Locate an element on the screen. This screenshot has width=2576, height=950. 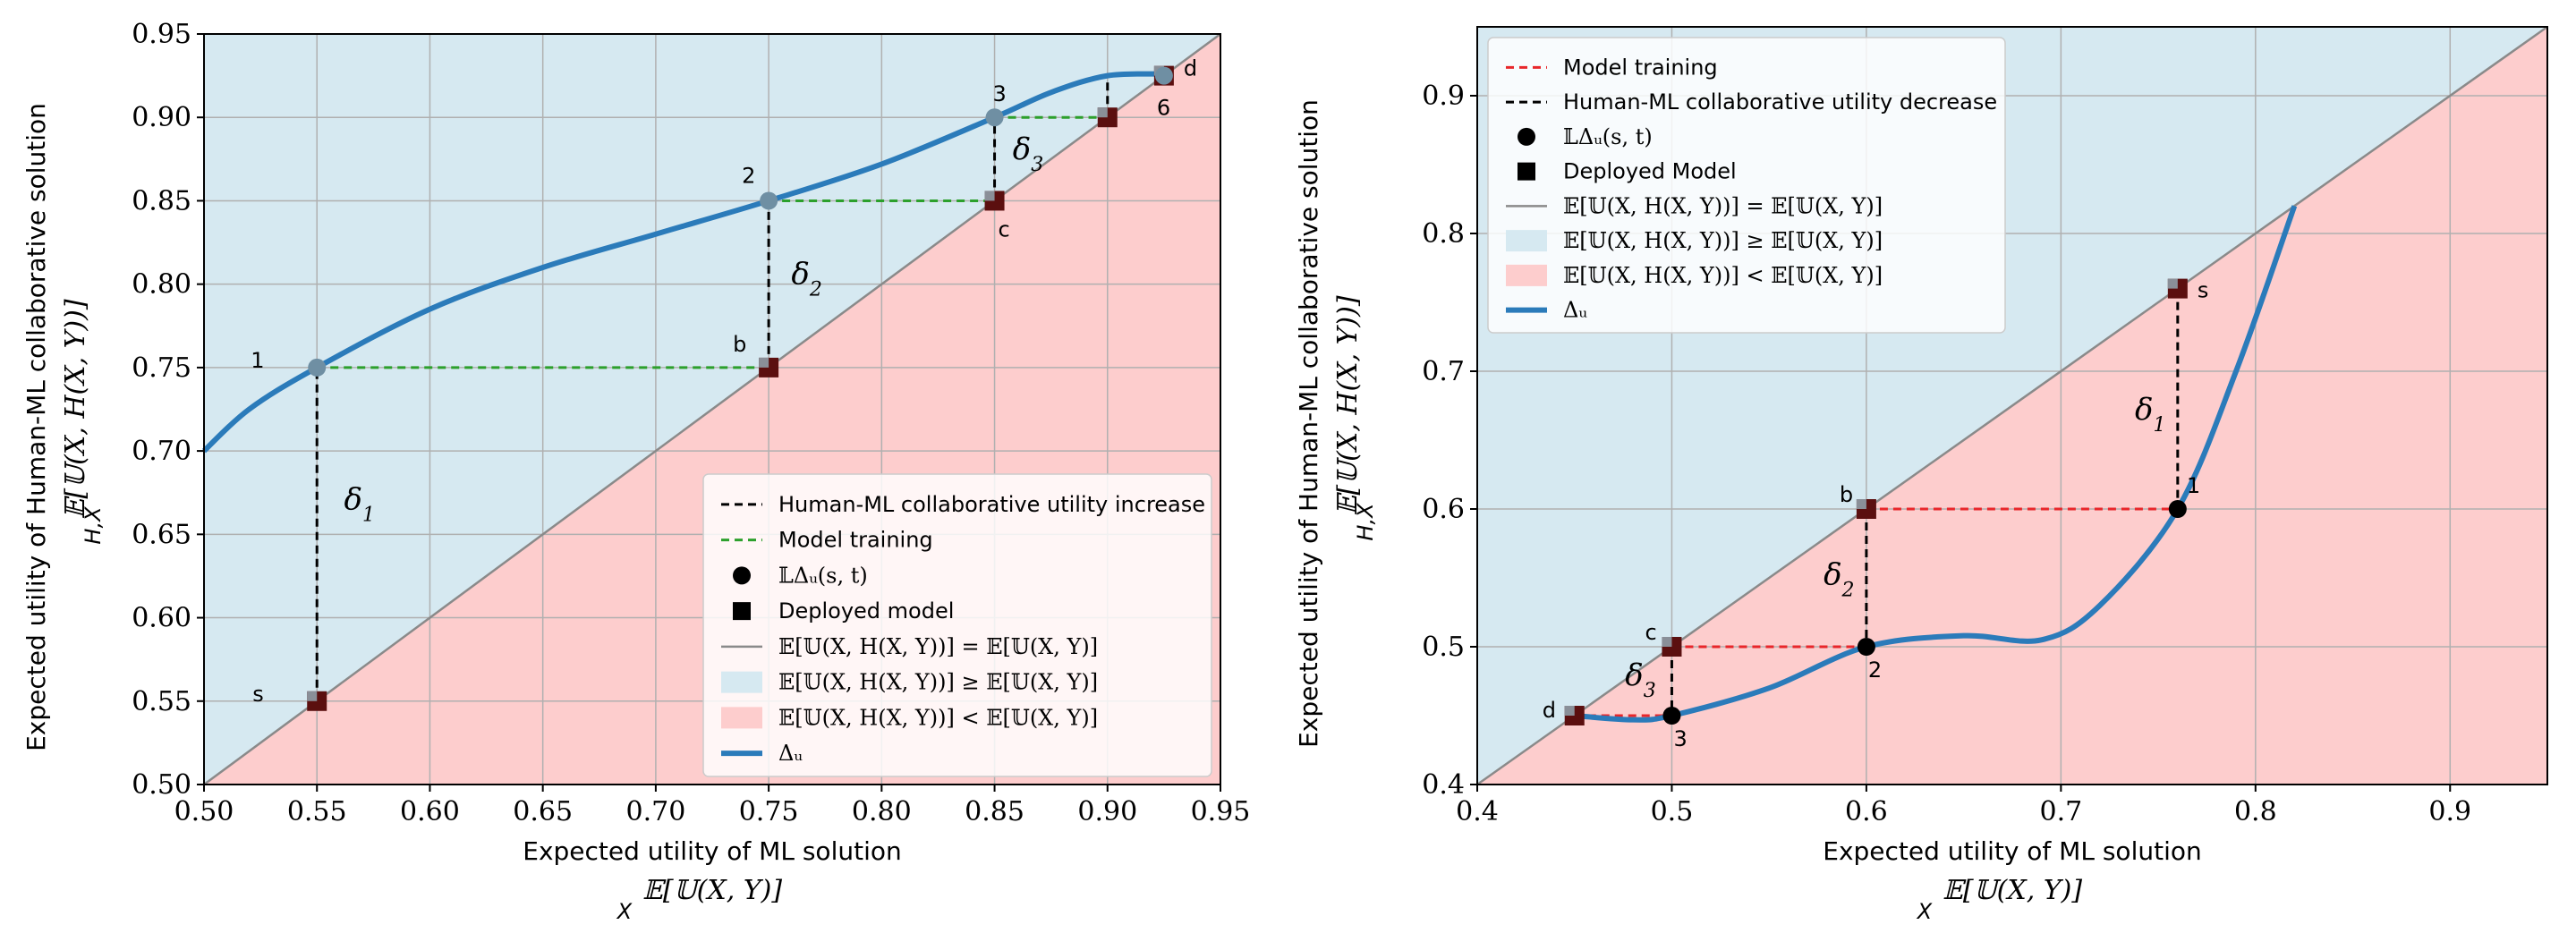
chart-1-legend-label: 𝔼[𝕌(X, H(X, Y))] ≥ 𝔼[𝕌(X, Y)] is located at coordinates (1723, 240).